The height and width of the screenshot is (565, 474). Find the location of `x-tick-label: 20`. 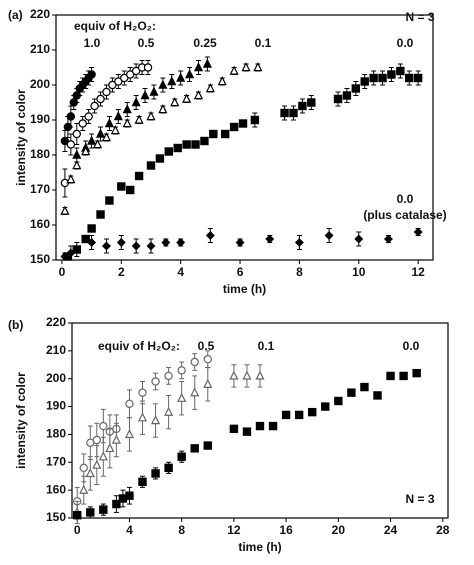

x-tick-label: 20 is located at coordinates (339, 530).